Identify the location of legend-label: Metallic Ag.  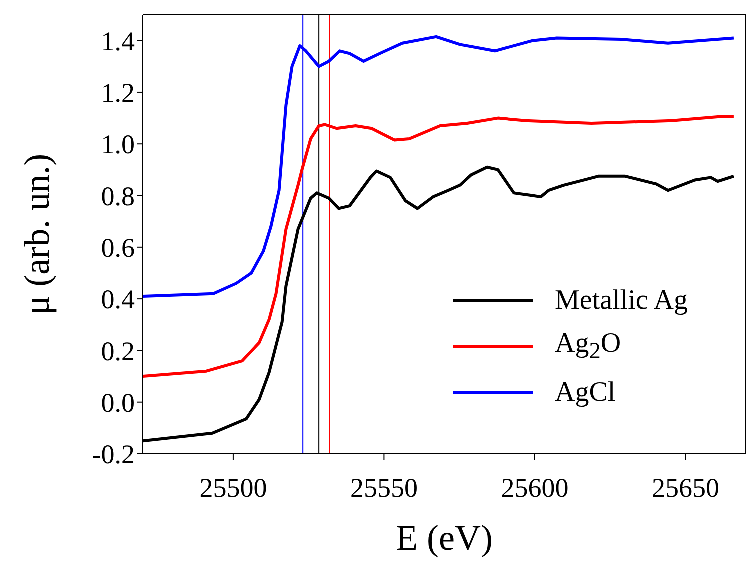
(621, 301).